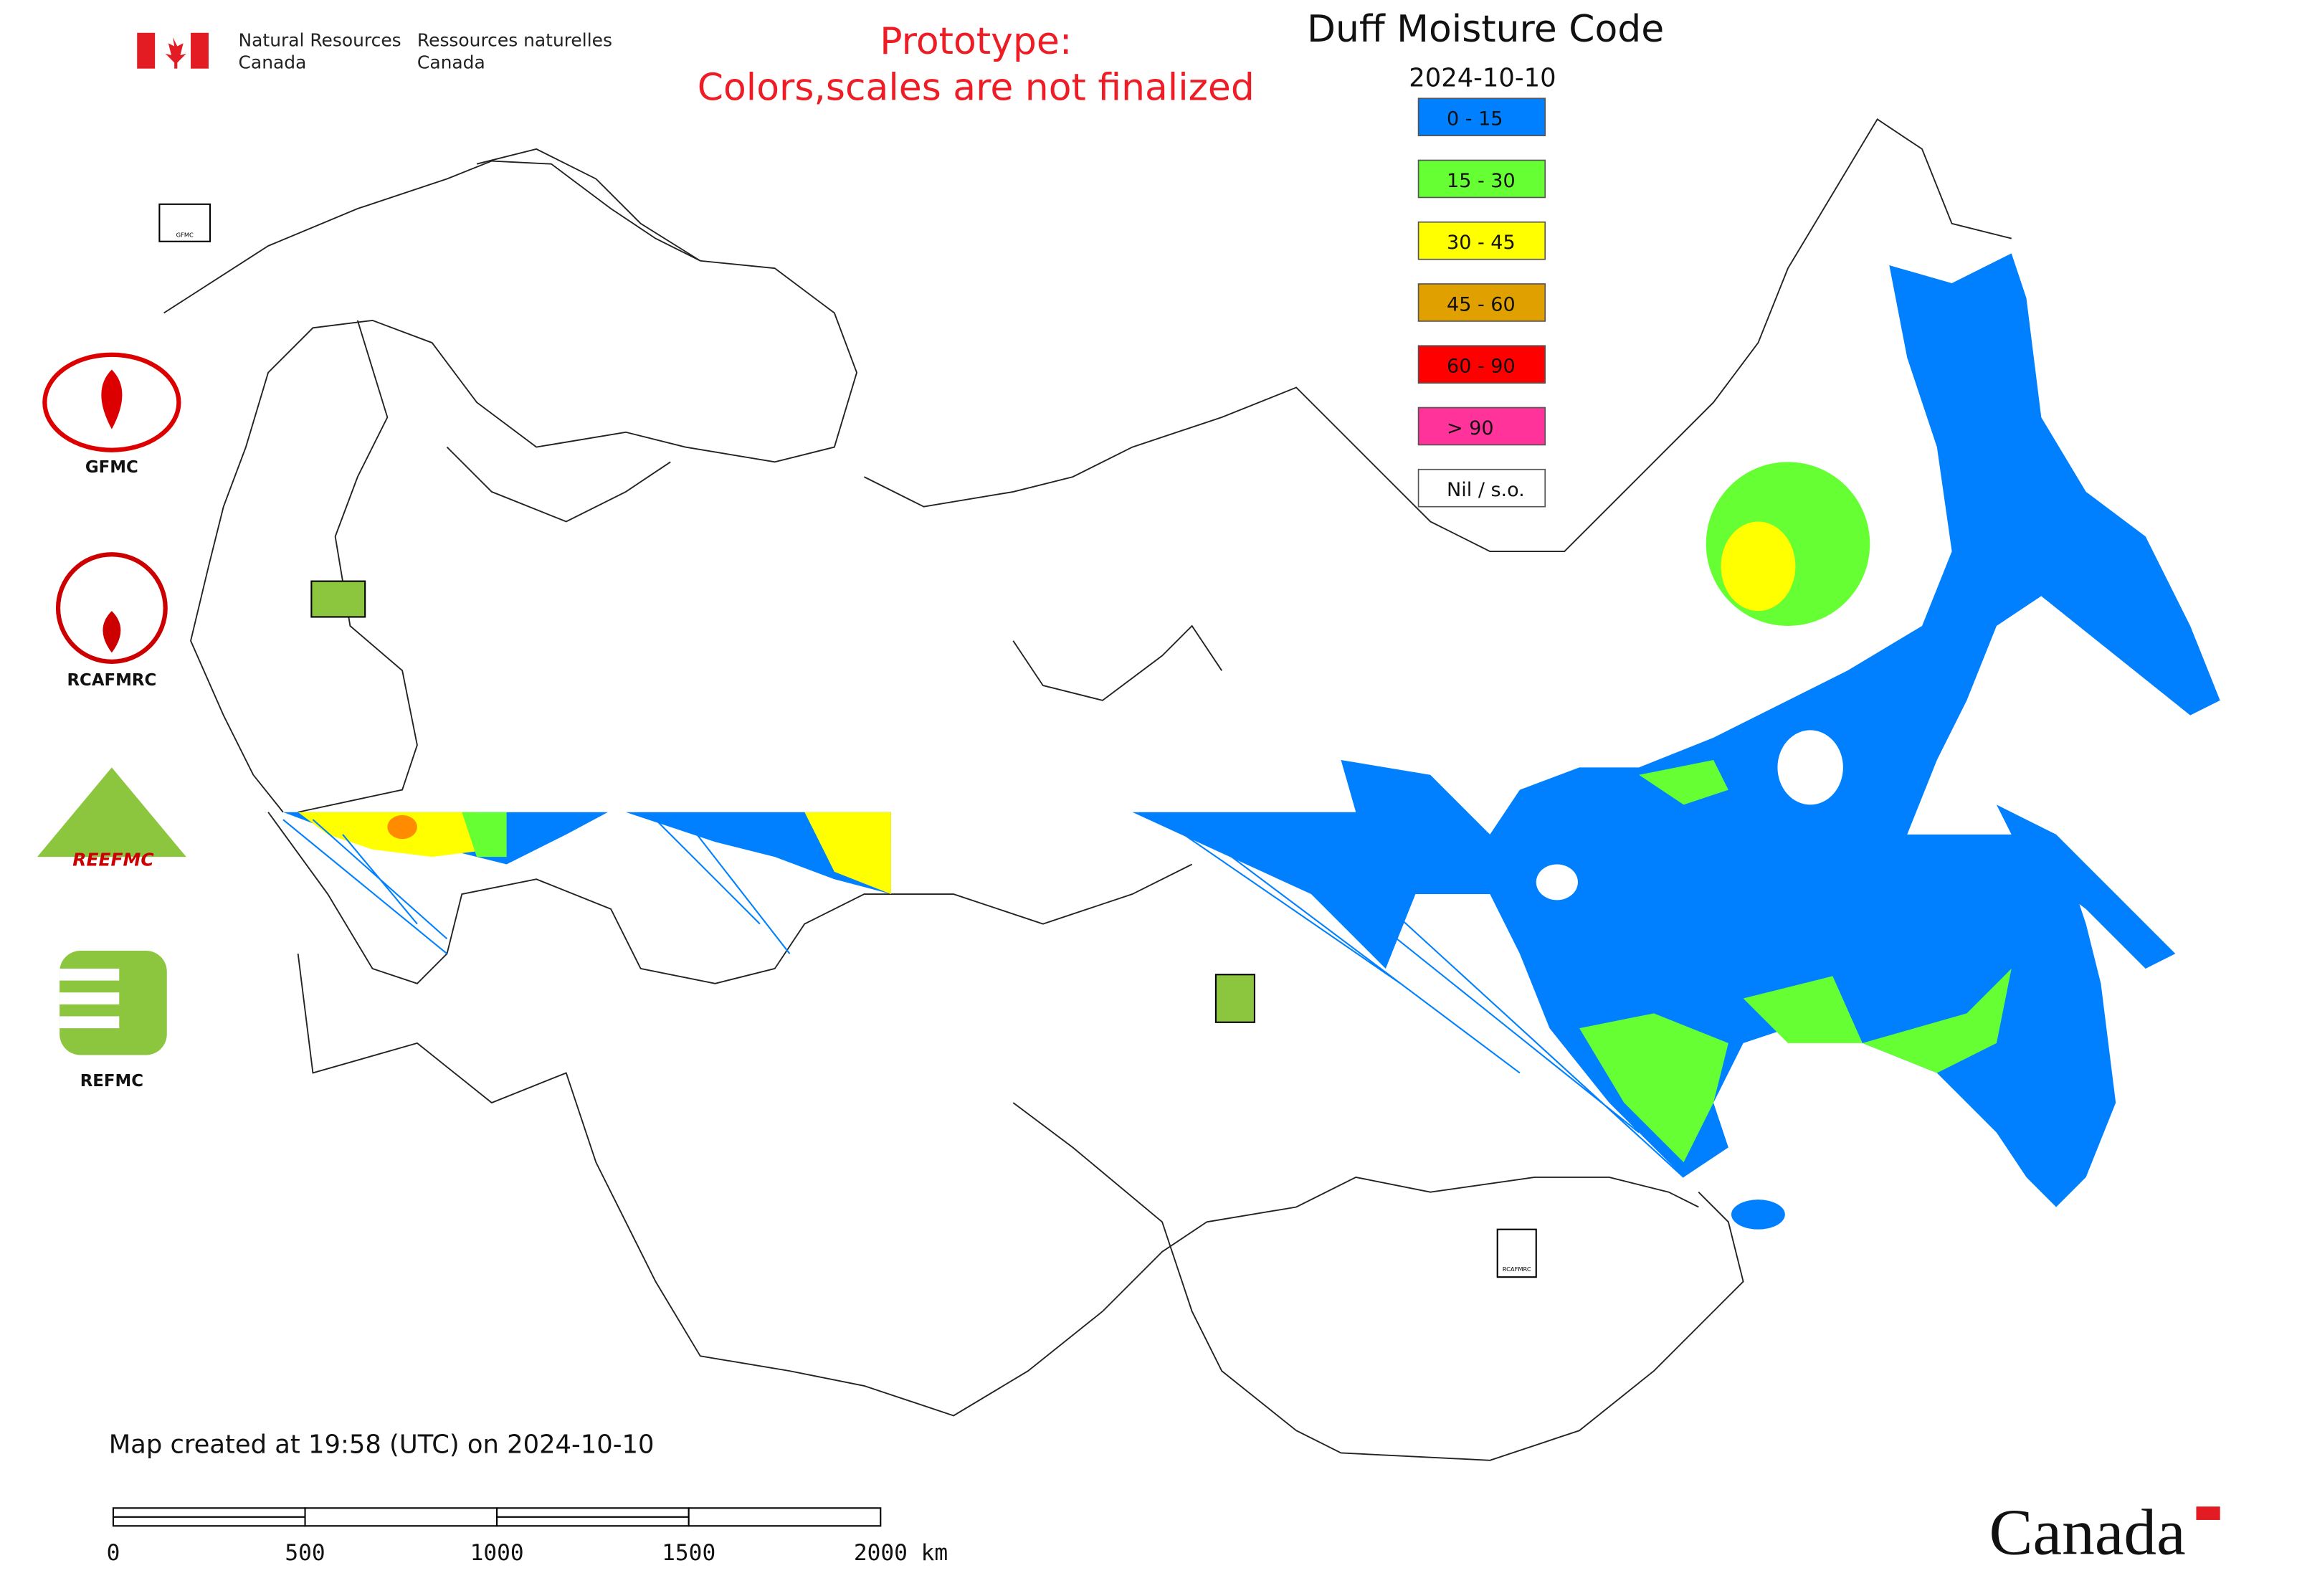 The height and width of the screenshot is (1596, 2302). Describe the element at coordinates (497, 1553) in the screenshot. I see `scale-label: 1000` at that location.